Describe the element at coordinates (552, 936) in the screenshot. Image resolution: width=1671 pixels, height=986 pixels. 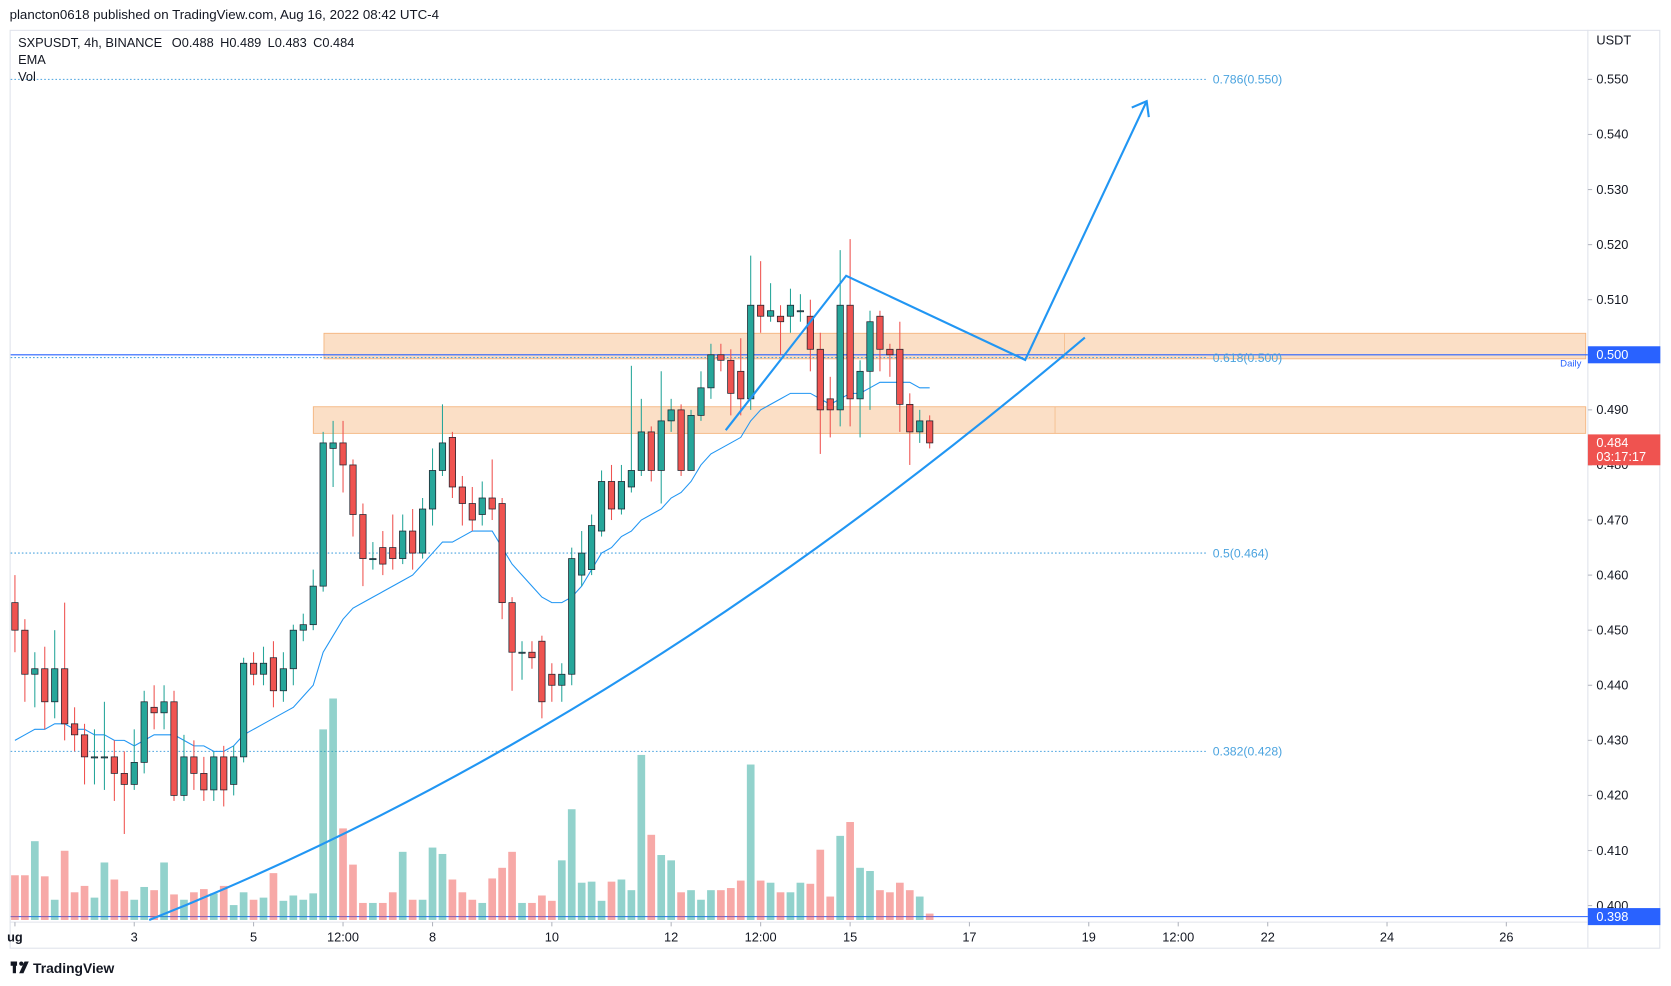
I see `x-tick-label: 10` at that location.